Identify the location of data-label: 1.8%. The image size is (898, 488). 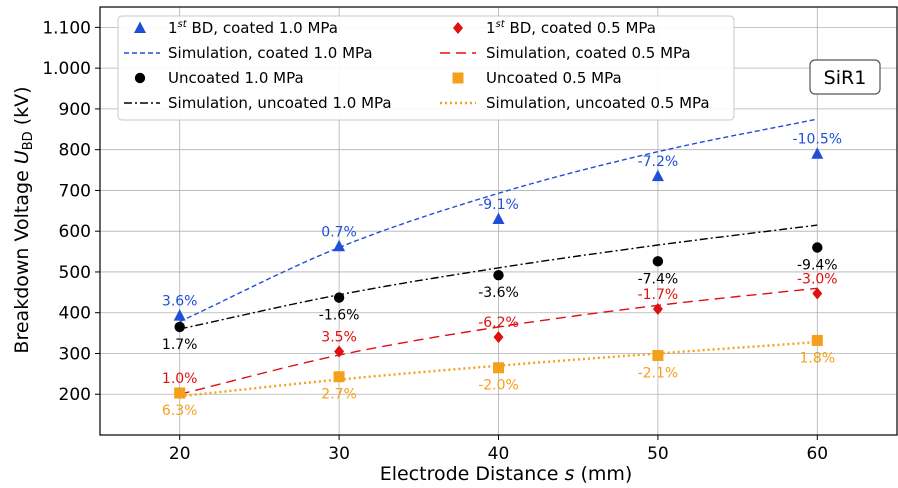
(818, 358).